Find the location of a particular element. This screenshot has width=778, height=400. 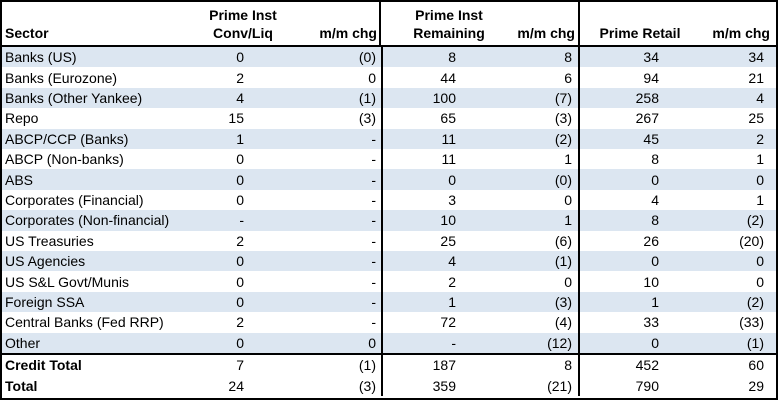

value-cell: 65 is located at coordinates (448, 118).